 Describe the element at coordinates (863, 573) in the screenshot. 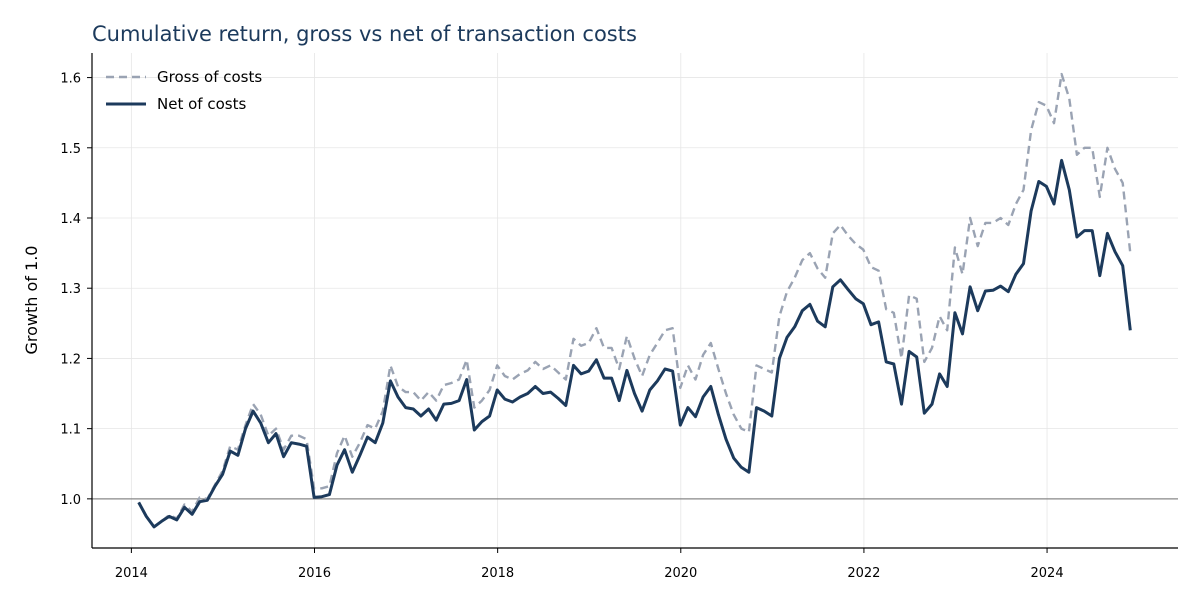

I see `x-tick-label: 2022` at that location.